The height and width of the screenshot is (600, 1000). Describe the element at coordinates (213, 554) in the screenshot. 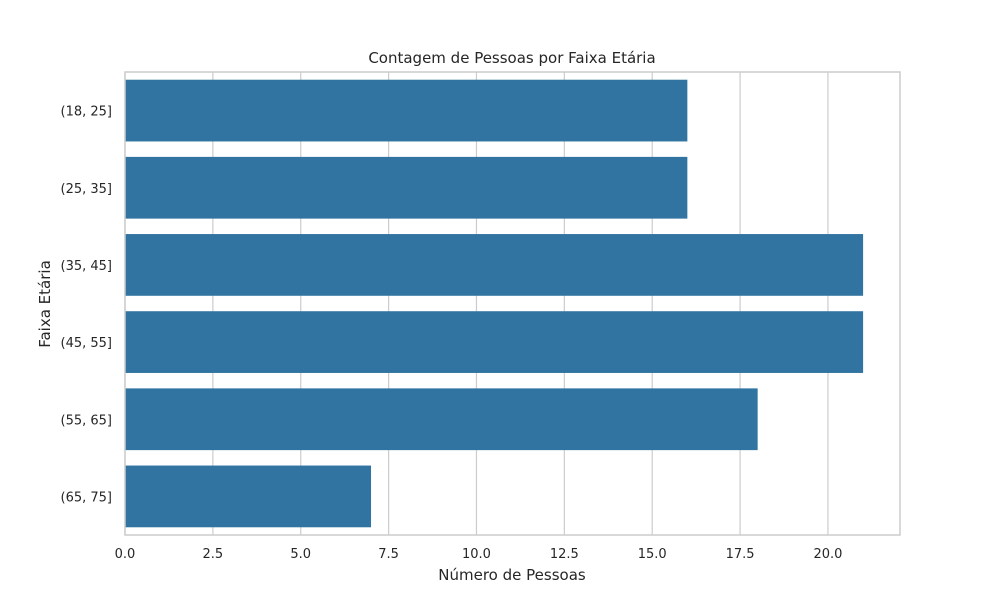

I see `x-tick-label: 2.5` at that location.